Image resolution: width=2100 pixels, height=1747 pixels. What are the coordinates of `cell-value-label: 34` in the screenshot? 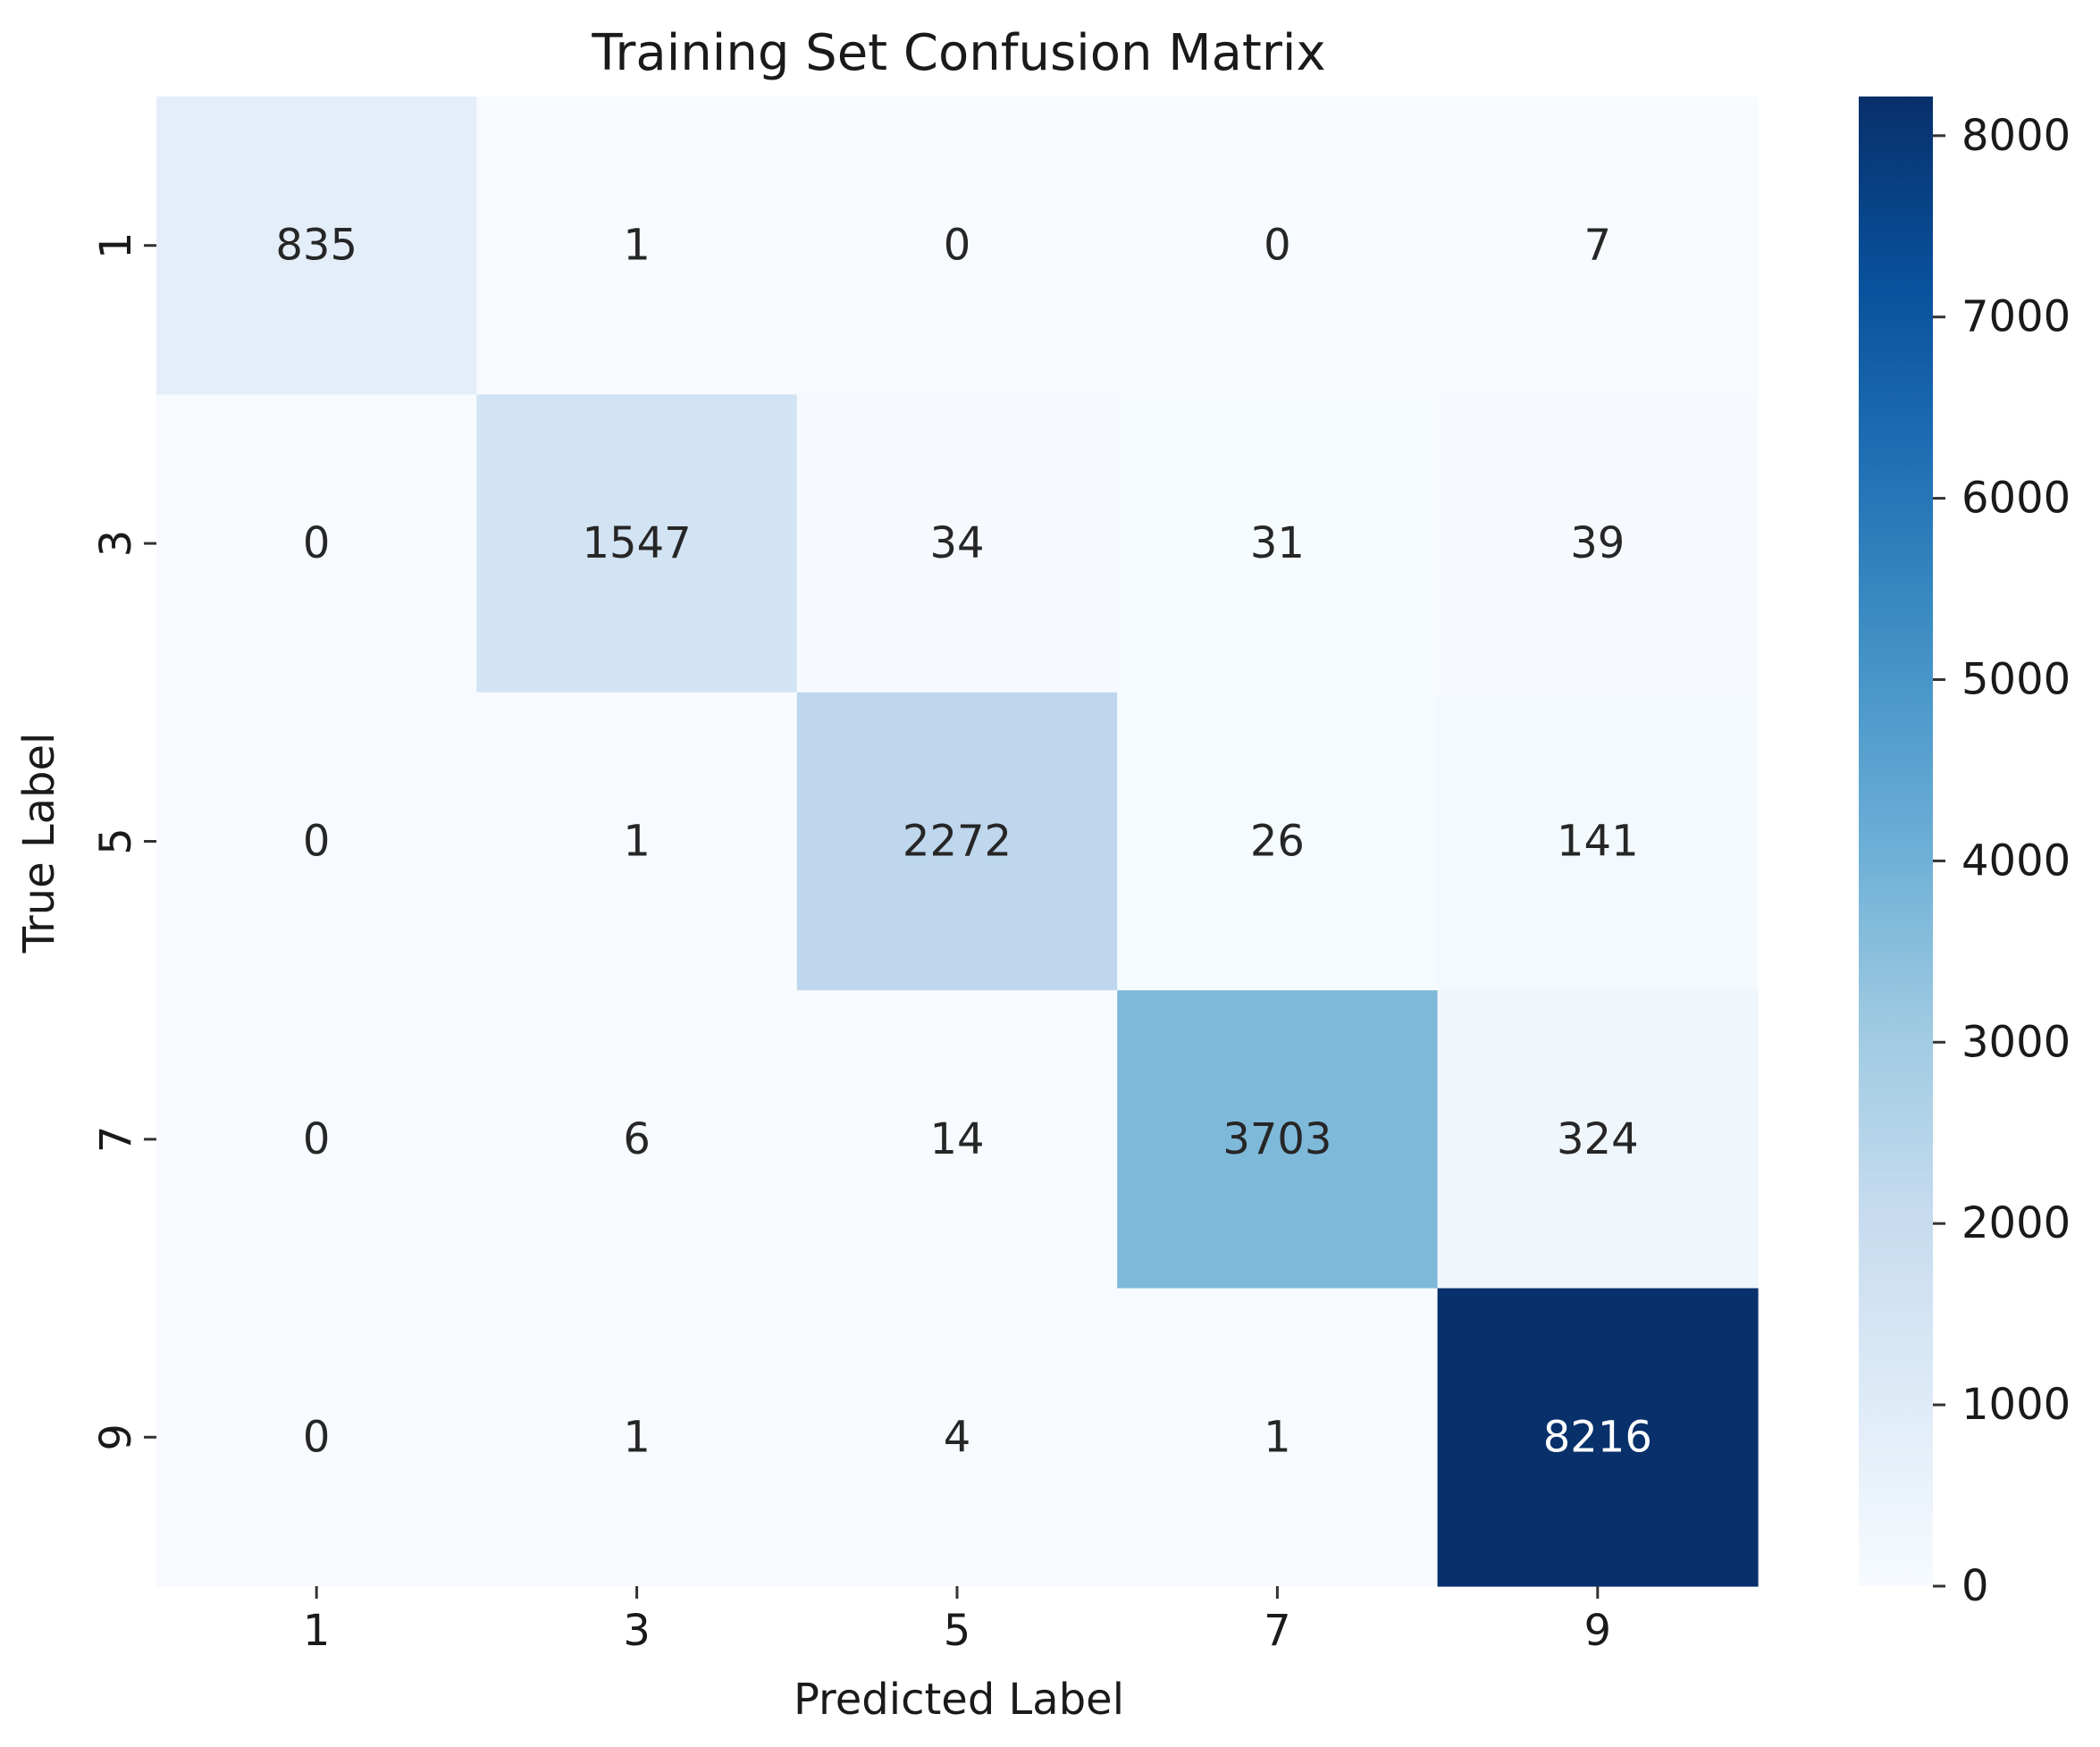 It's located at (956, 543).